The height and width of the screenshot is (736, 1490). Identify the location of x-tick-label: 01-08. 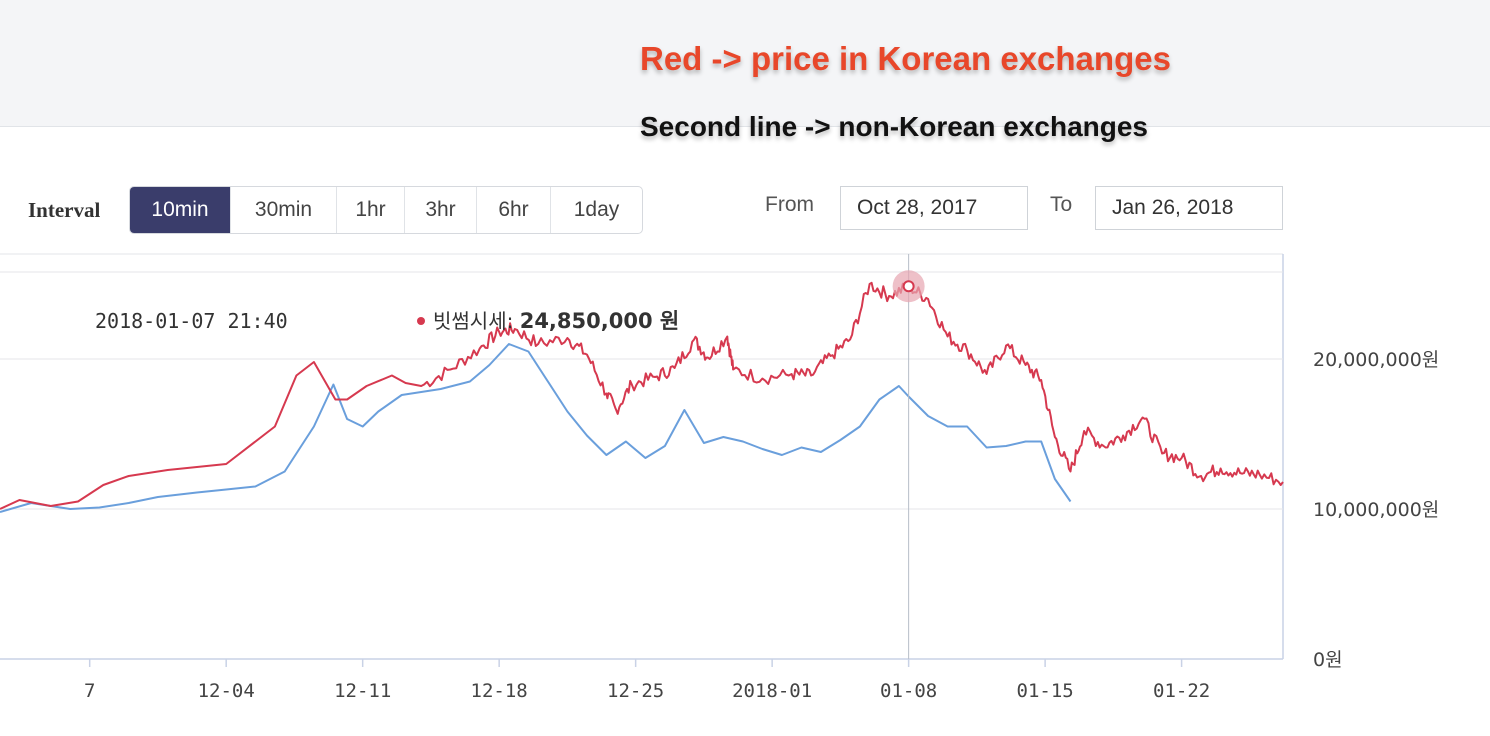
(908, 691).